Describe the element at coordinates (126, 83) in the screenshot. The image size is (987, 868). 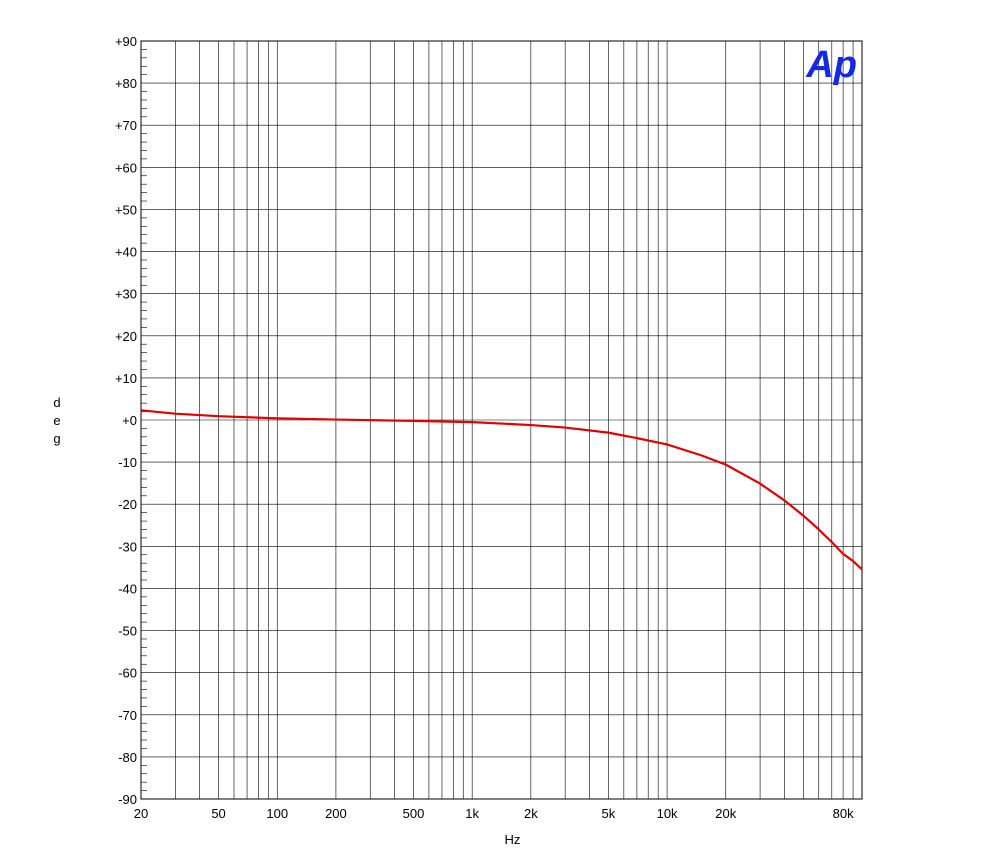
I see `y-tick-label: +80` at that location.